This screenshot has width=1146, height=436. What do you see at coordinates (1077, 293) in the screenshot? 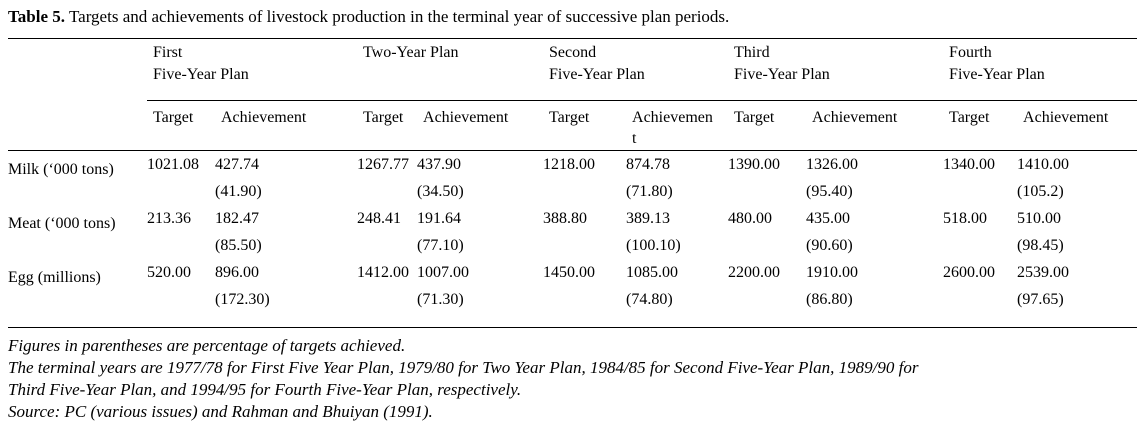
I see `achievement-cell: 2539.00 (97.65)` at bounding box center [1077, 293].